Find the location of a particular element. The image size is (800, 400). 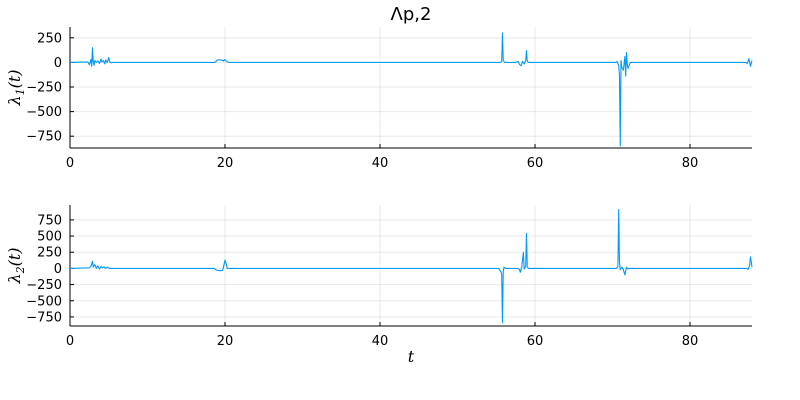

y-tick-label: 750 is located at coordinates (49, 220).